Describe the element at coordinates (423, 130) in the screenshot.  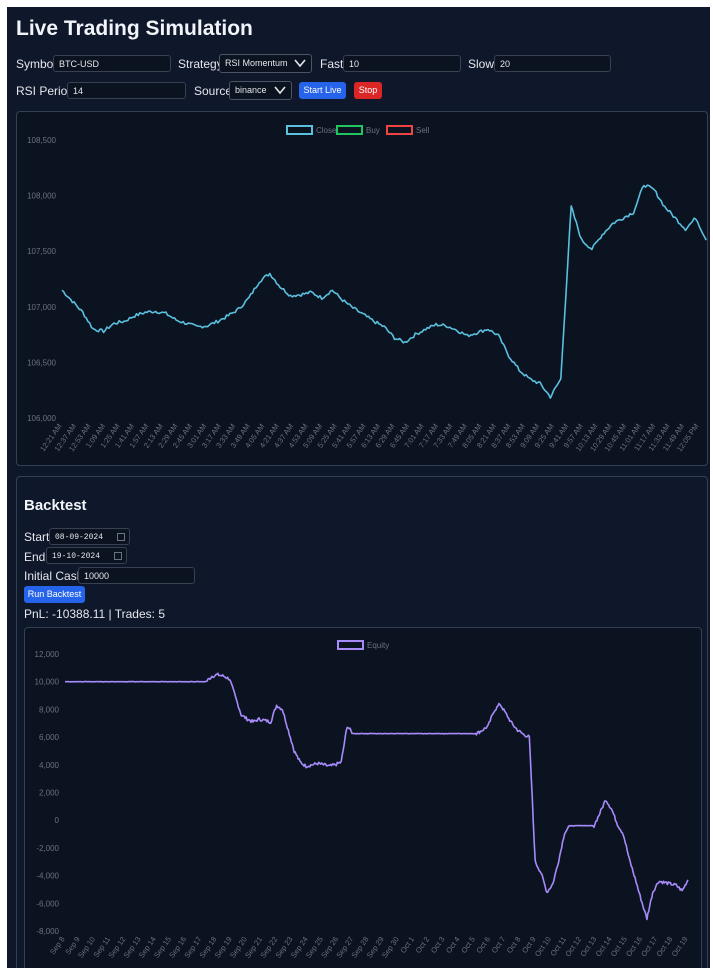
I see `live-legend-label: Sell` at that location.